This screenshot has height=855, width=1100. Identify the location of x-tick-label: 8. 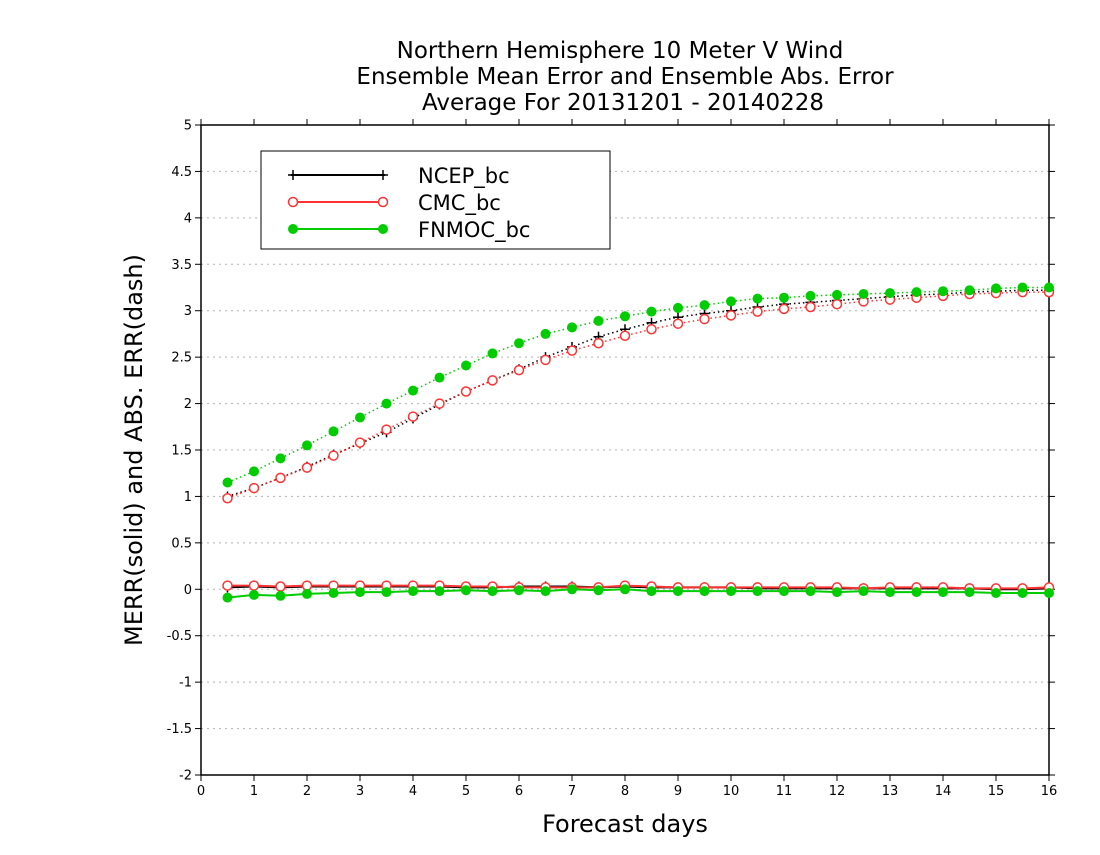
(625, 791).